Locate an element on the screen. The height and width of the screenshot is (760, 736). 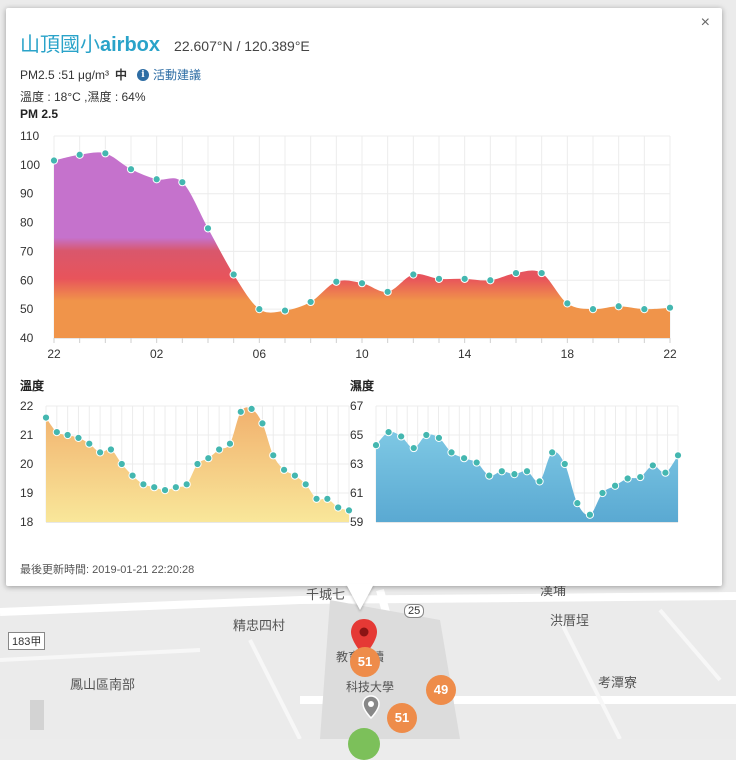
red-pin-icon is located at coordinates (364, 638).